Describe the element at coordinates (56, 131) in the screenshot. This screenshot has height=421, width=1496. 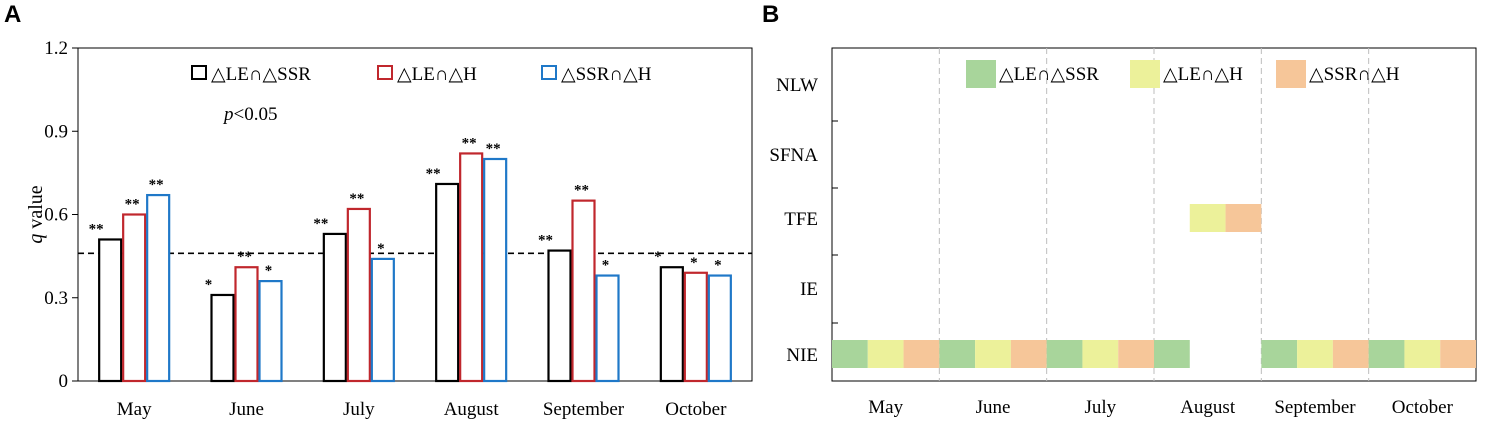
I see `y-tick-label: 0.9` at that location.